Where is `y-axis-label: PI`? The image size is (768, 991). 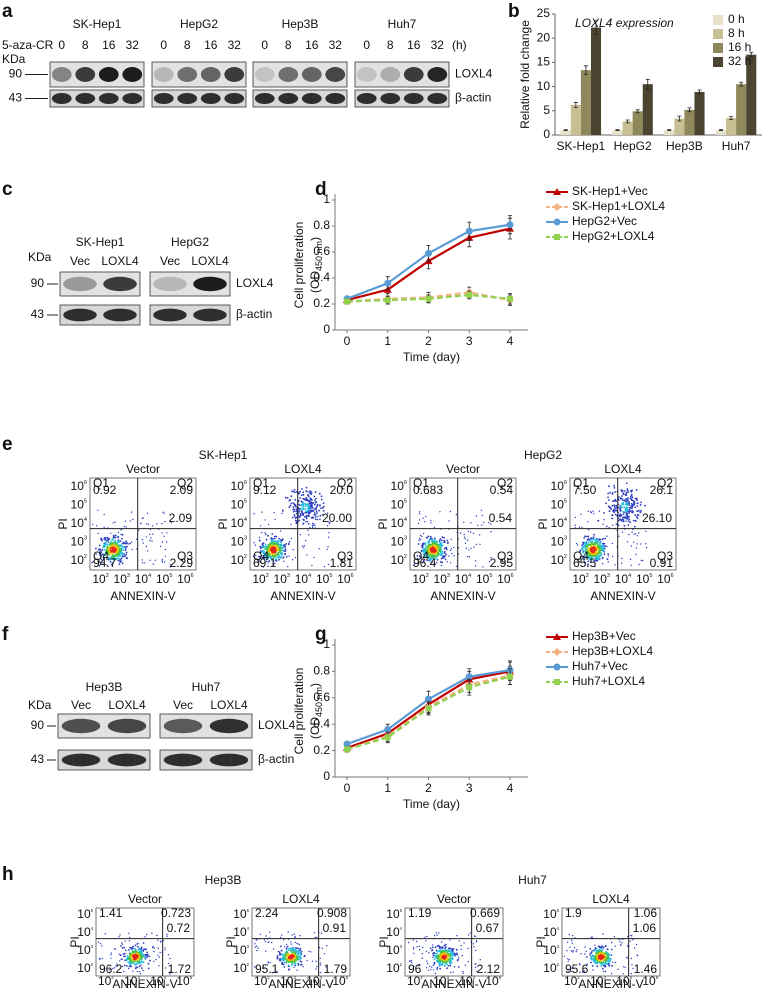
y-axis-label: PI is located at coordinates (223, 523).